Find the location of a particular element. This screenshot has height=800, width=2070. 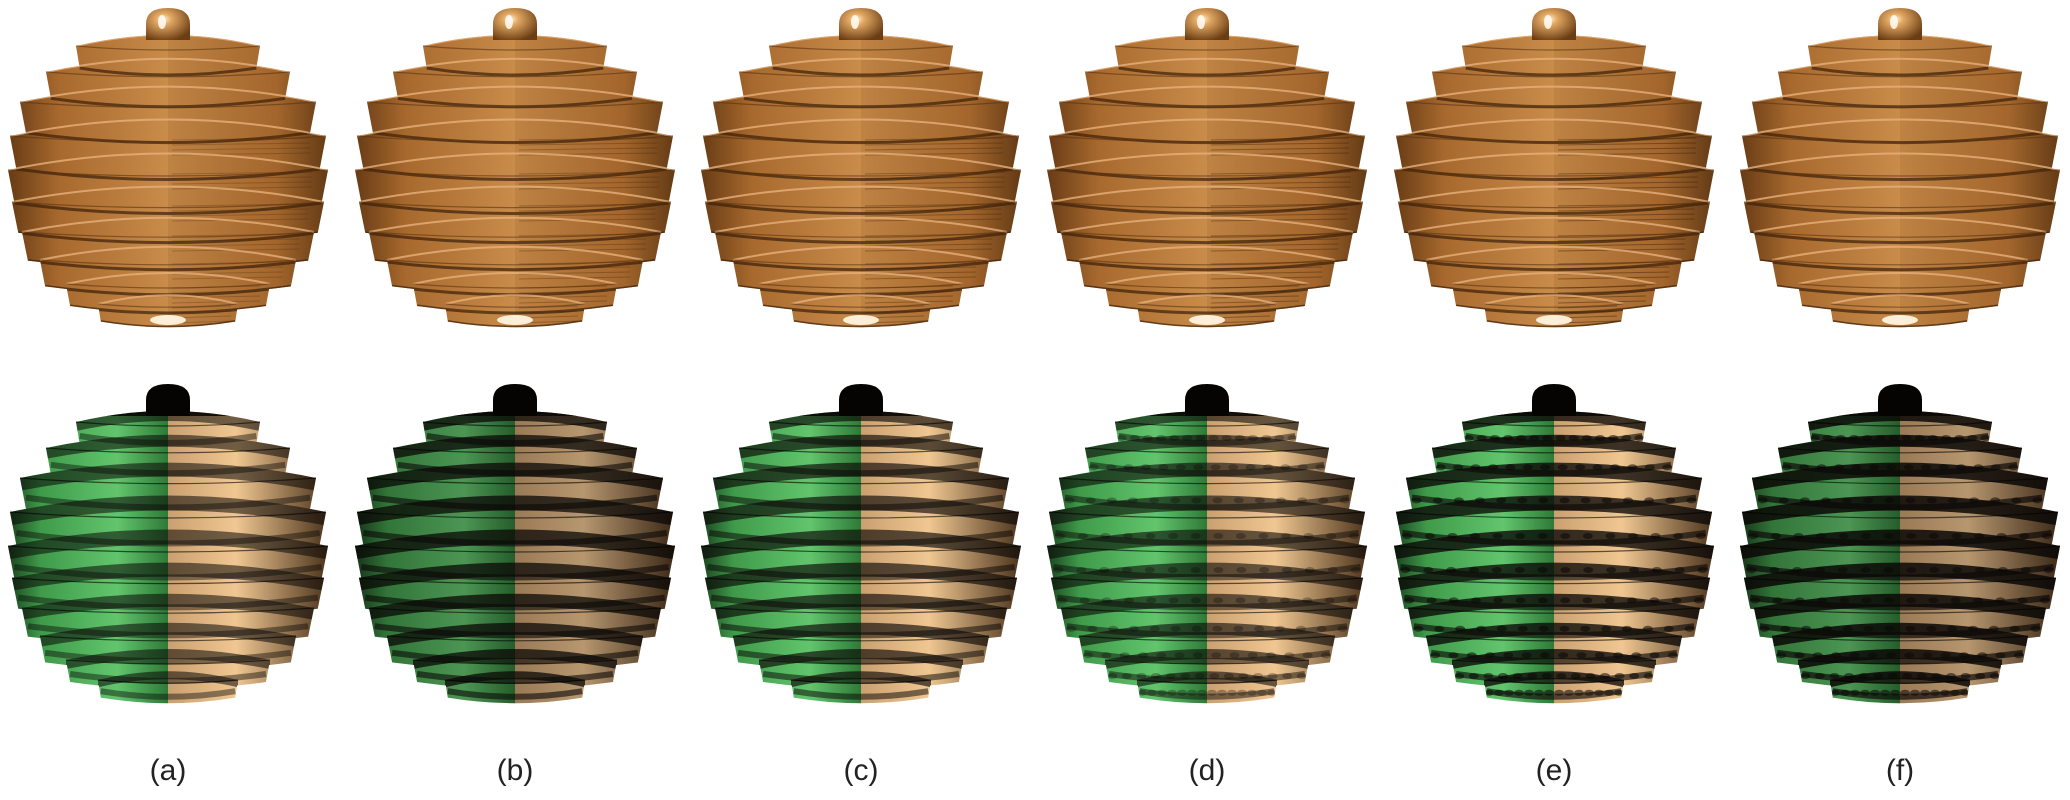

panel-a-bottom-render is located at coordinates (168, 544).